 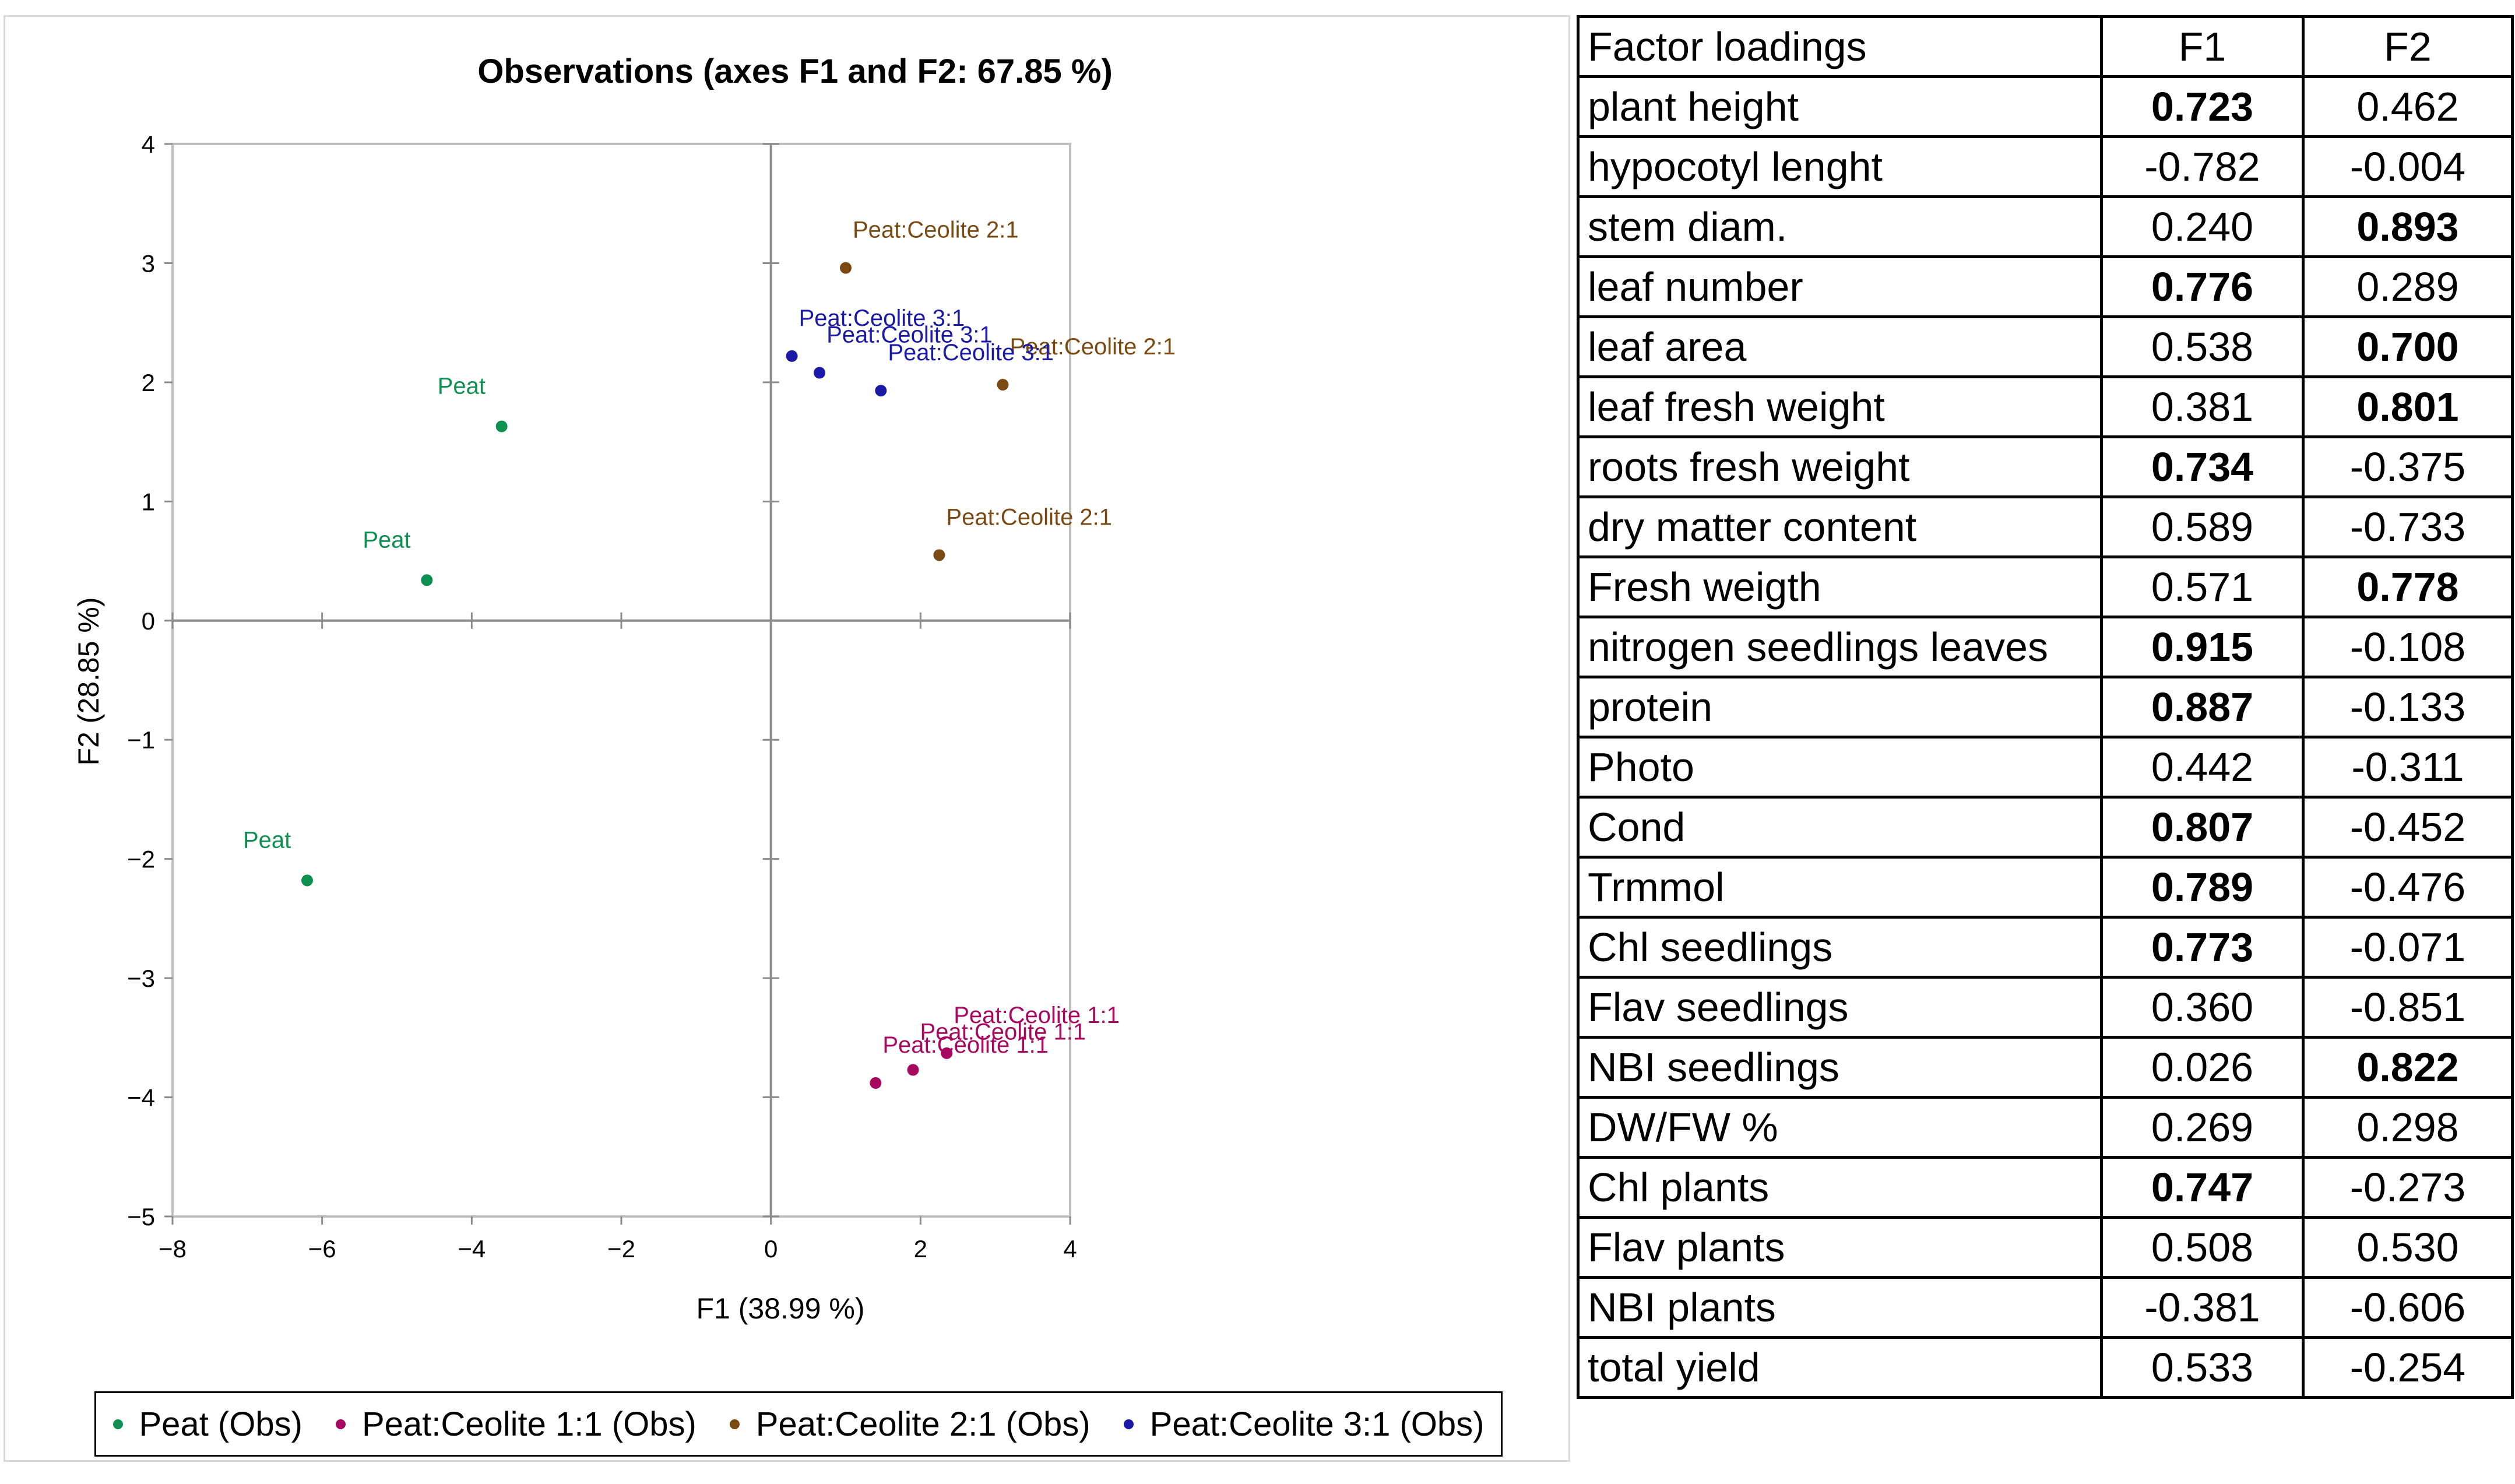 What do you see at coordinates (2408, 768) in the screenshot?
I see `f2-value-cell: -0.311` at bounding box center [2408, 768].